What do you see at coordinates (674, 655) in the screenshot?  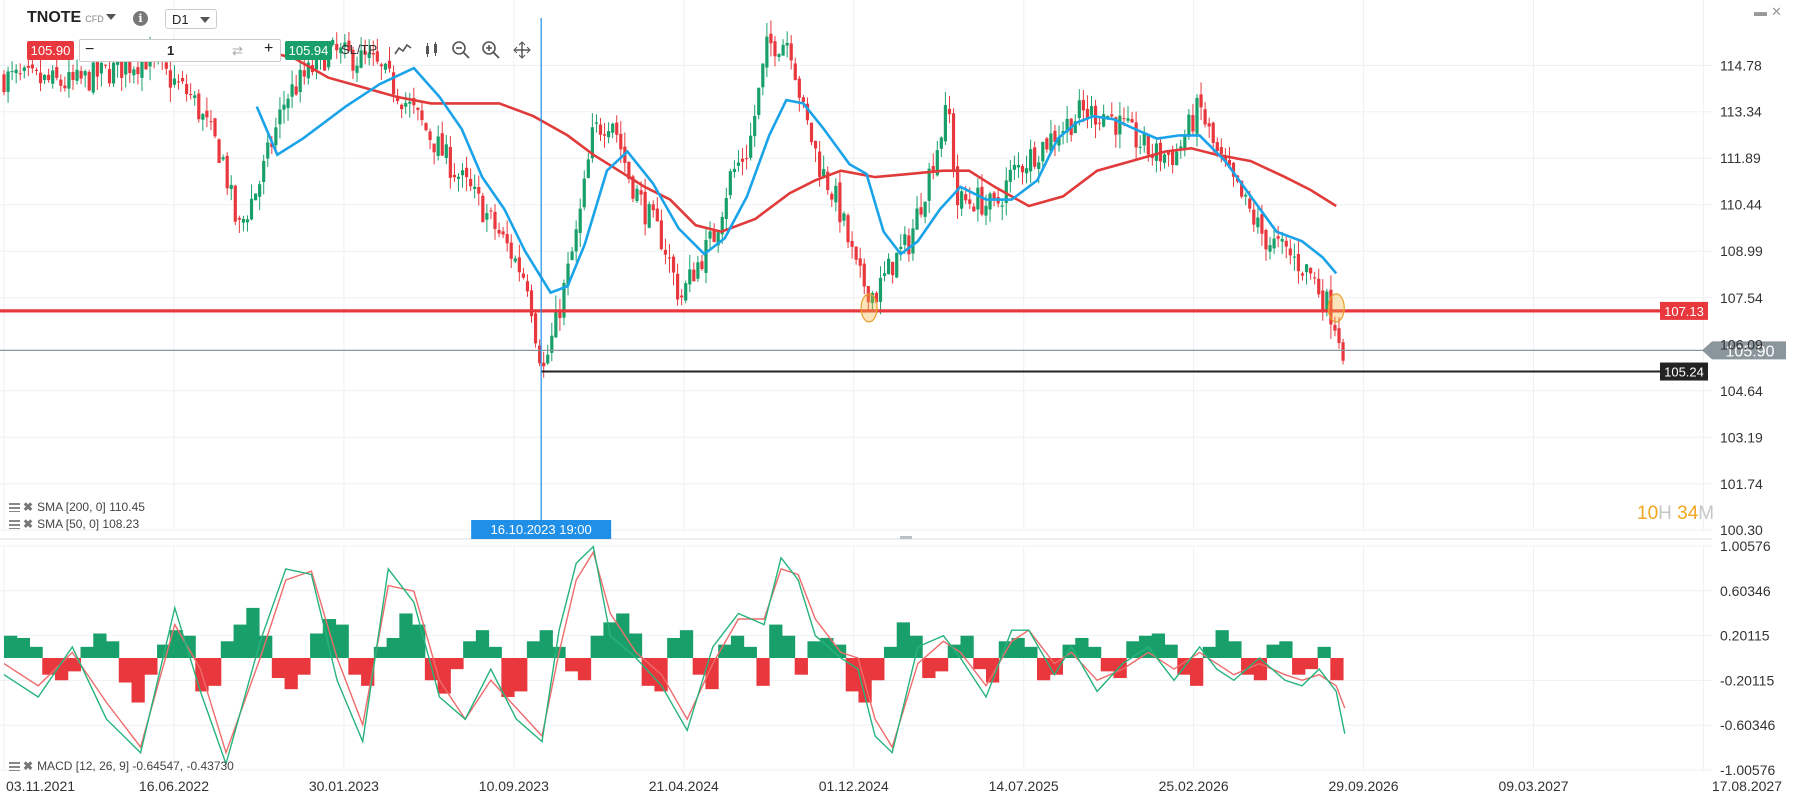 I see `macd-histogram` at bounding box center [674, 655].